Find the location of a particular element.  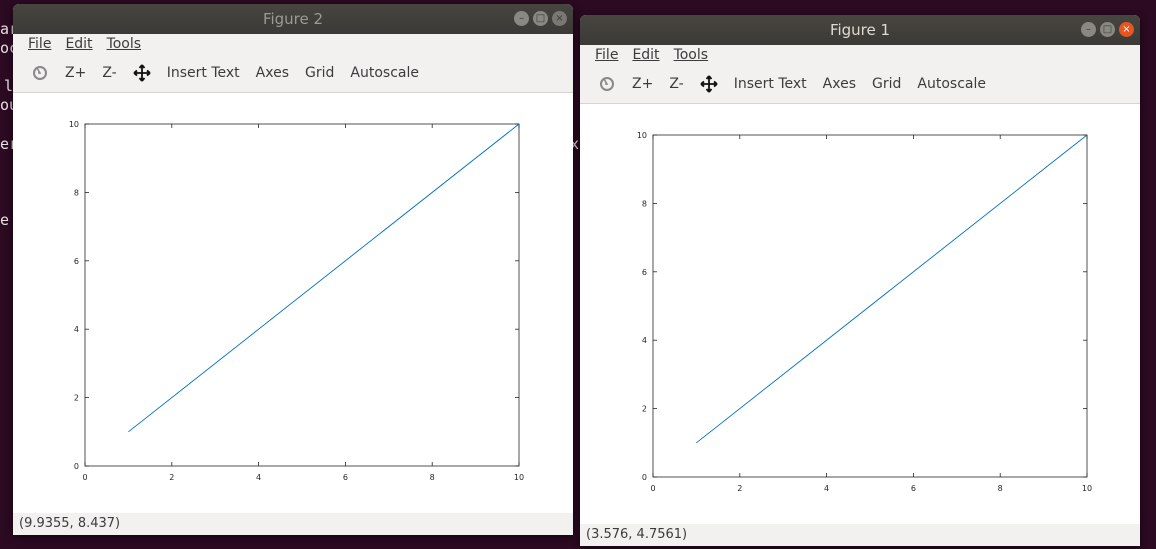

window-titlebar: Figure 1 – □ × is located at coordinates (860, 30).